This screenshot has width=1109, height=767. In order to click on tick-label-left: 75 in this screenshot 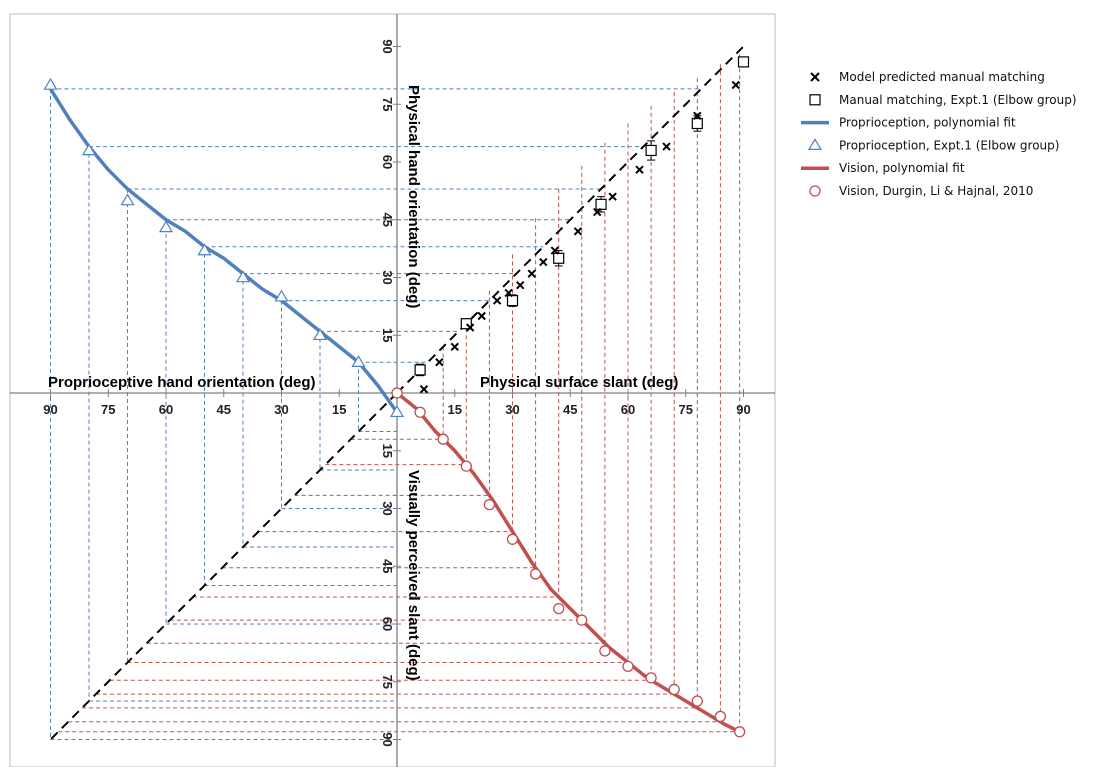, I will do `click(108, 409)`.